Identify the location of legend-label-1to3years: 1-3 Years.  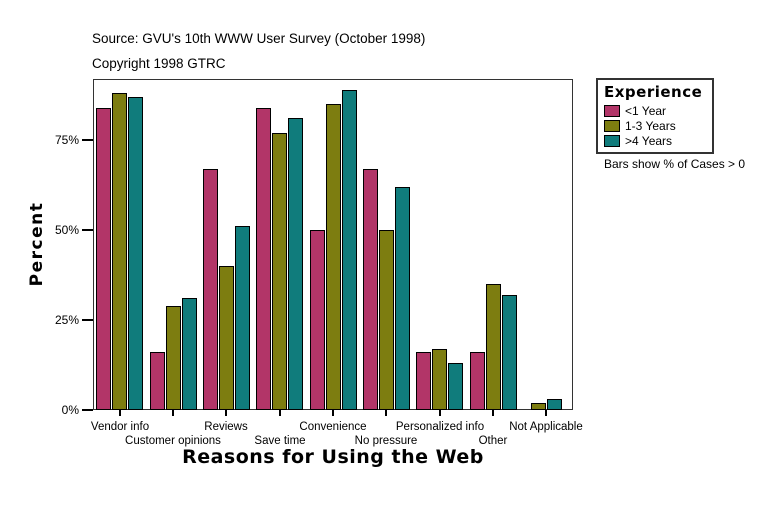
(650, 126).